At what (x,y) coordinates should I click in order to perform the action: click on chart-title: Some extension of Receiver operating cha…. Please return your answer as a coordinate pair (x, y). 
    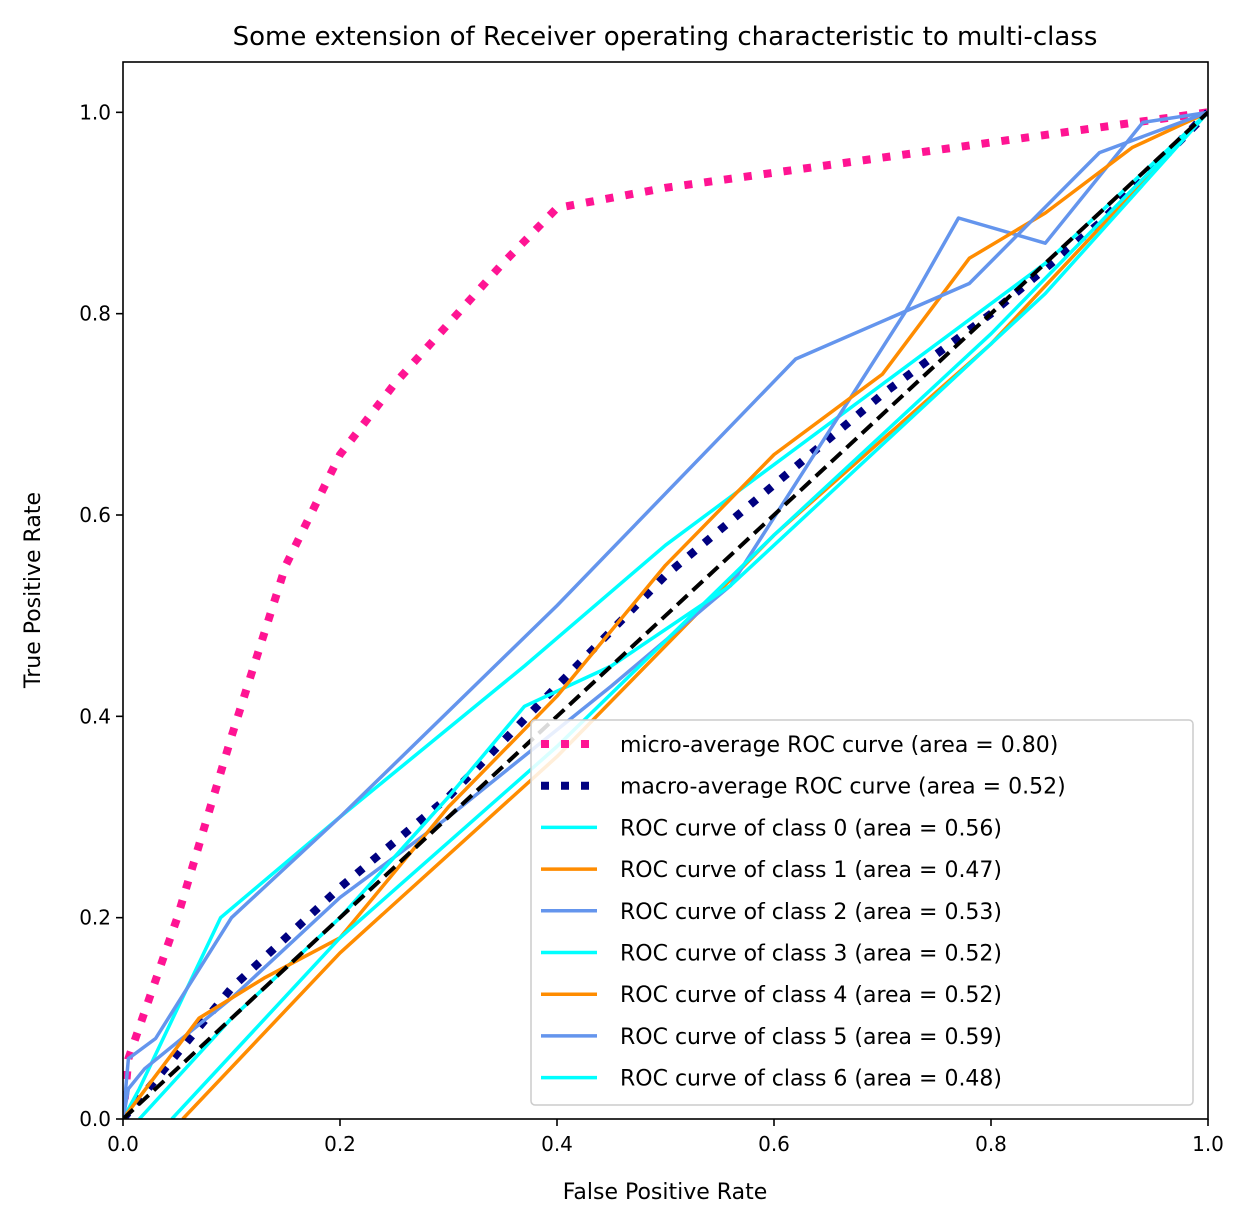
    Looking at the image, I should click on (665, 37).